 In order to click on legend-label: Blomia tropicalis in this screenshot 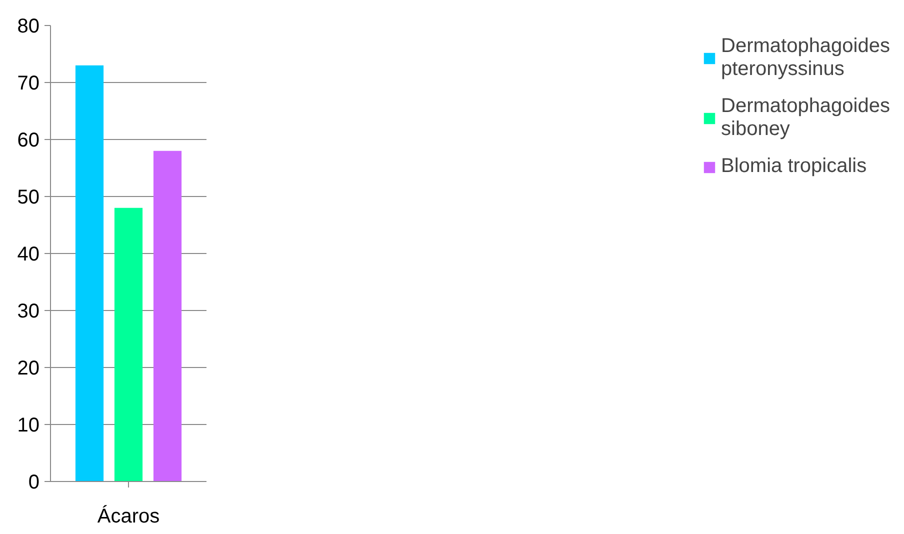, I will do `click(794, 166)`.